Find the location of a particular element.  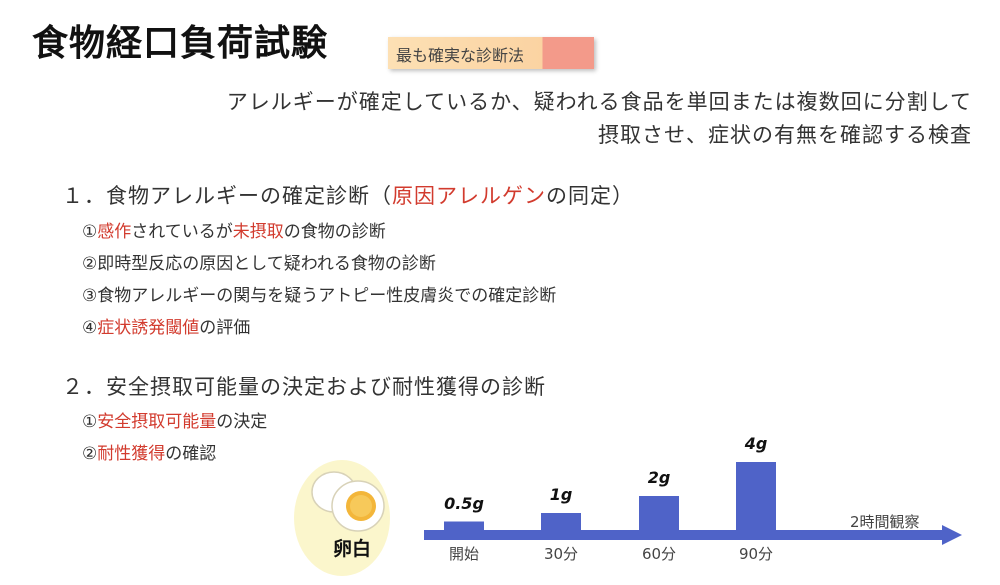

section-1-heading: １．食物アレルギーの確定診断（原因アレルゲンの同定） is located at coordinates (348, 195).